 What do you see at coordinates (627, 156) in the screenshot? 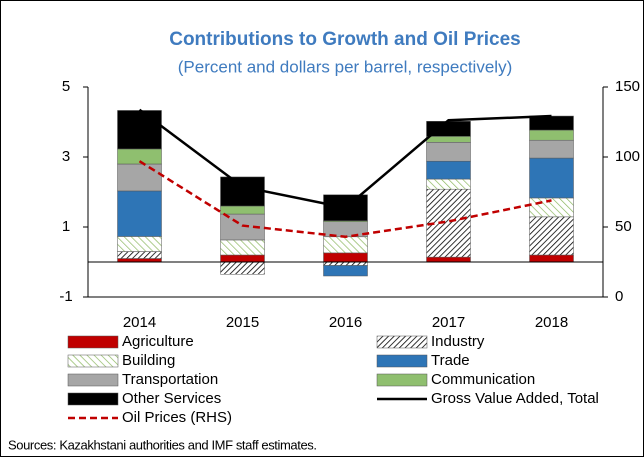
I see `y2-tick-label: 100` at bounding box center [627, 156].